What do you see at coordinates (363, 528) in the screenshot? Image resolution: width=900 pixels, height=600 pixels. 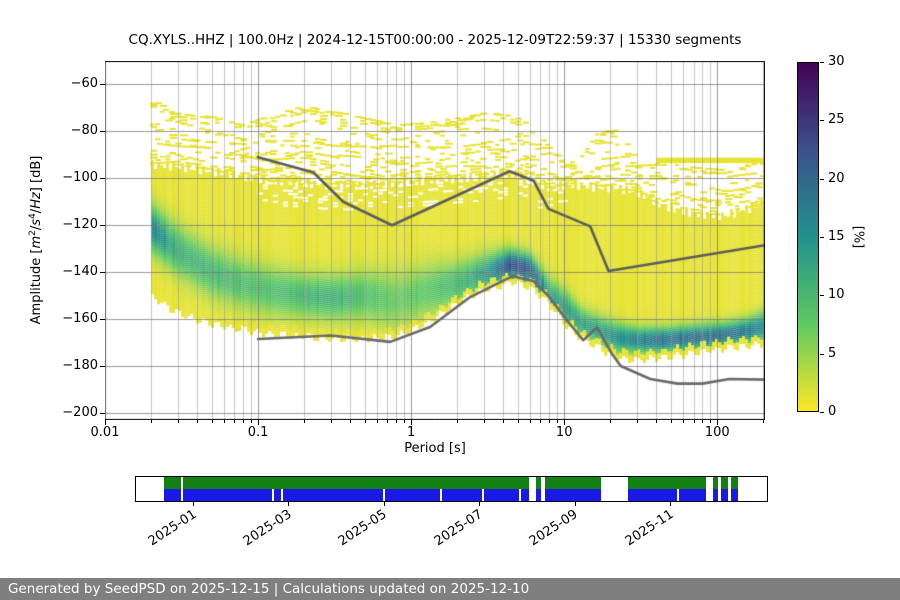 I see `timeline-date-label: 2025-05` at bounding box center [363, 528].